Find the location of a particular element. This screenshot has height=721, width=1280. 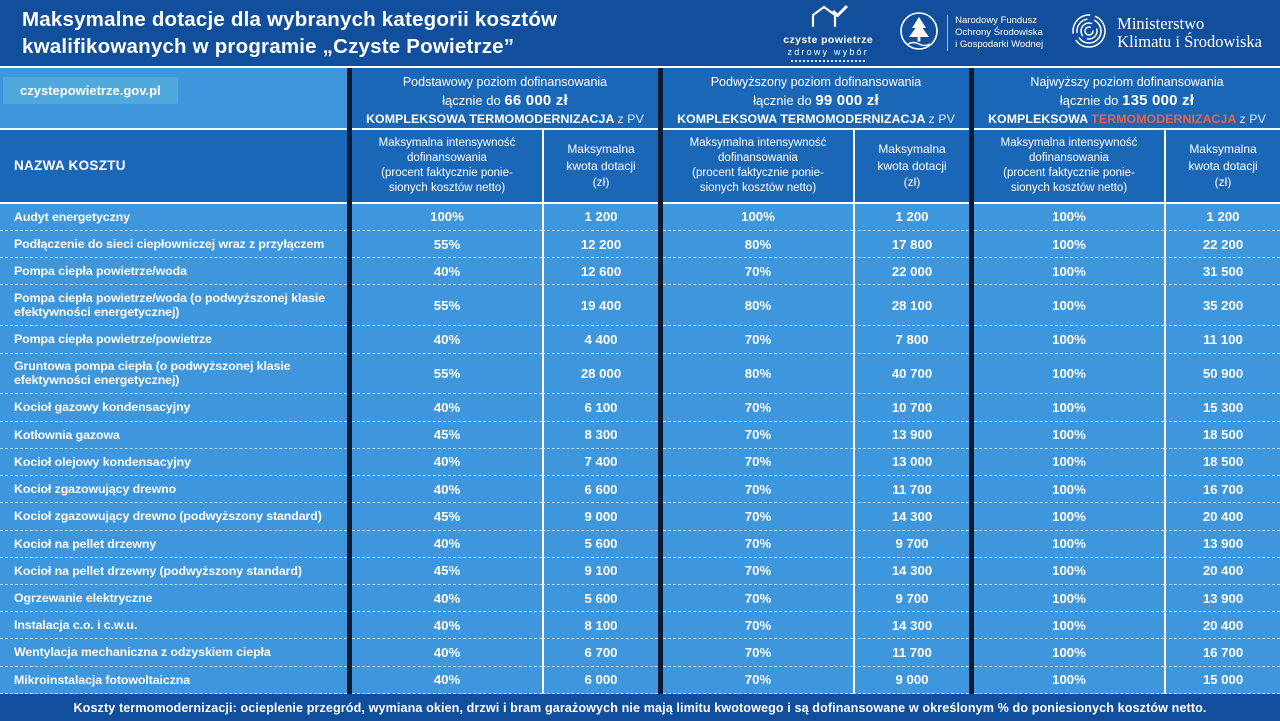

group-total-prefix: łącznie do is located at coordinates (782, 100).